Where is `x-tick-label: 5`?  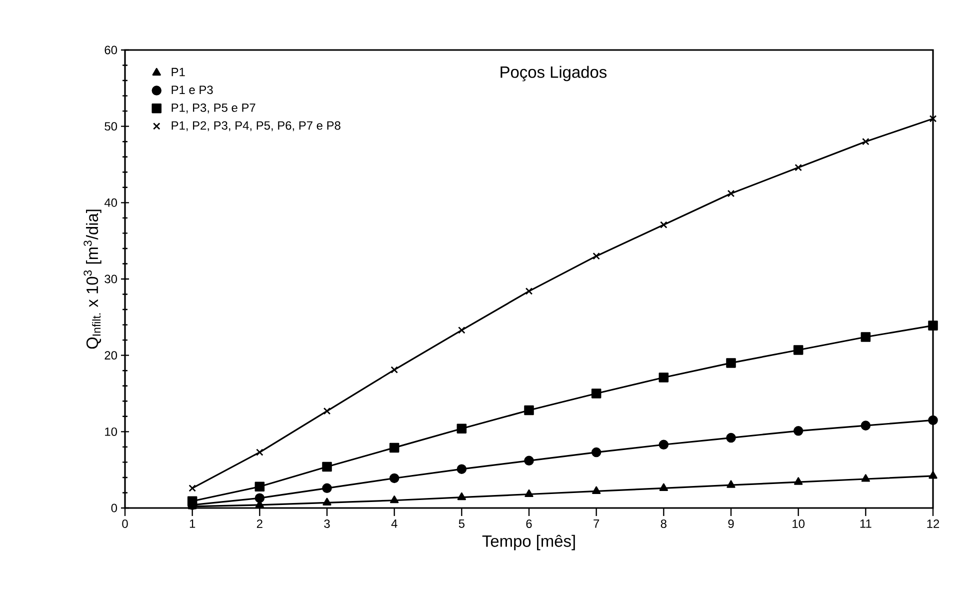
x-tick-label: 5 is located at coordinates (461, 524).